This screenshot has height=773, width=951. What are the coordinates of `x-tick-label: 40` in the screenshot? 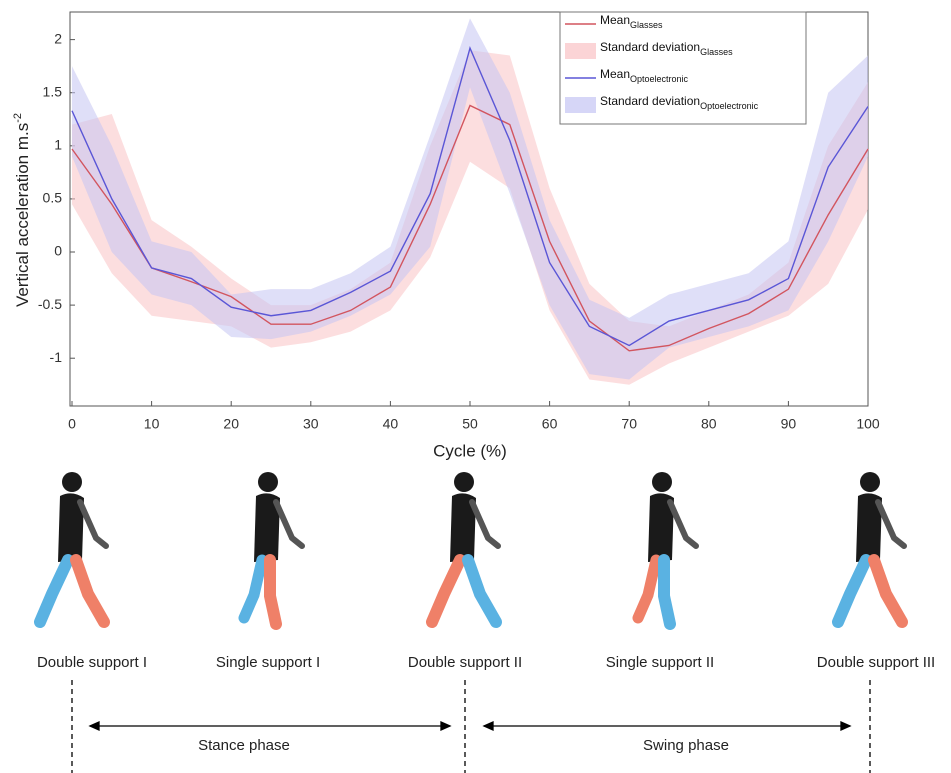 It's located at (391, 424).